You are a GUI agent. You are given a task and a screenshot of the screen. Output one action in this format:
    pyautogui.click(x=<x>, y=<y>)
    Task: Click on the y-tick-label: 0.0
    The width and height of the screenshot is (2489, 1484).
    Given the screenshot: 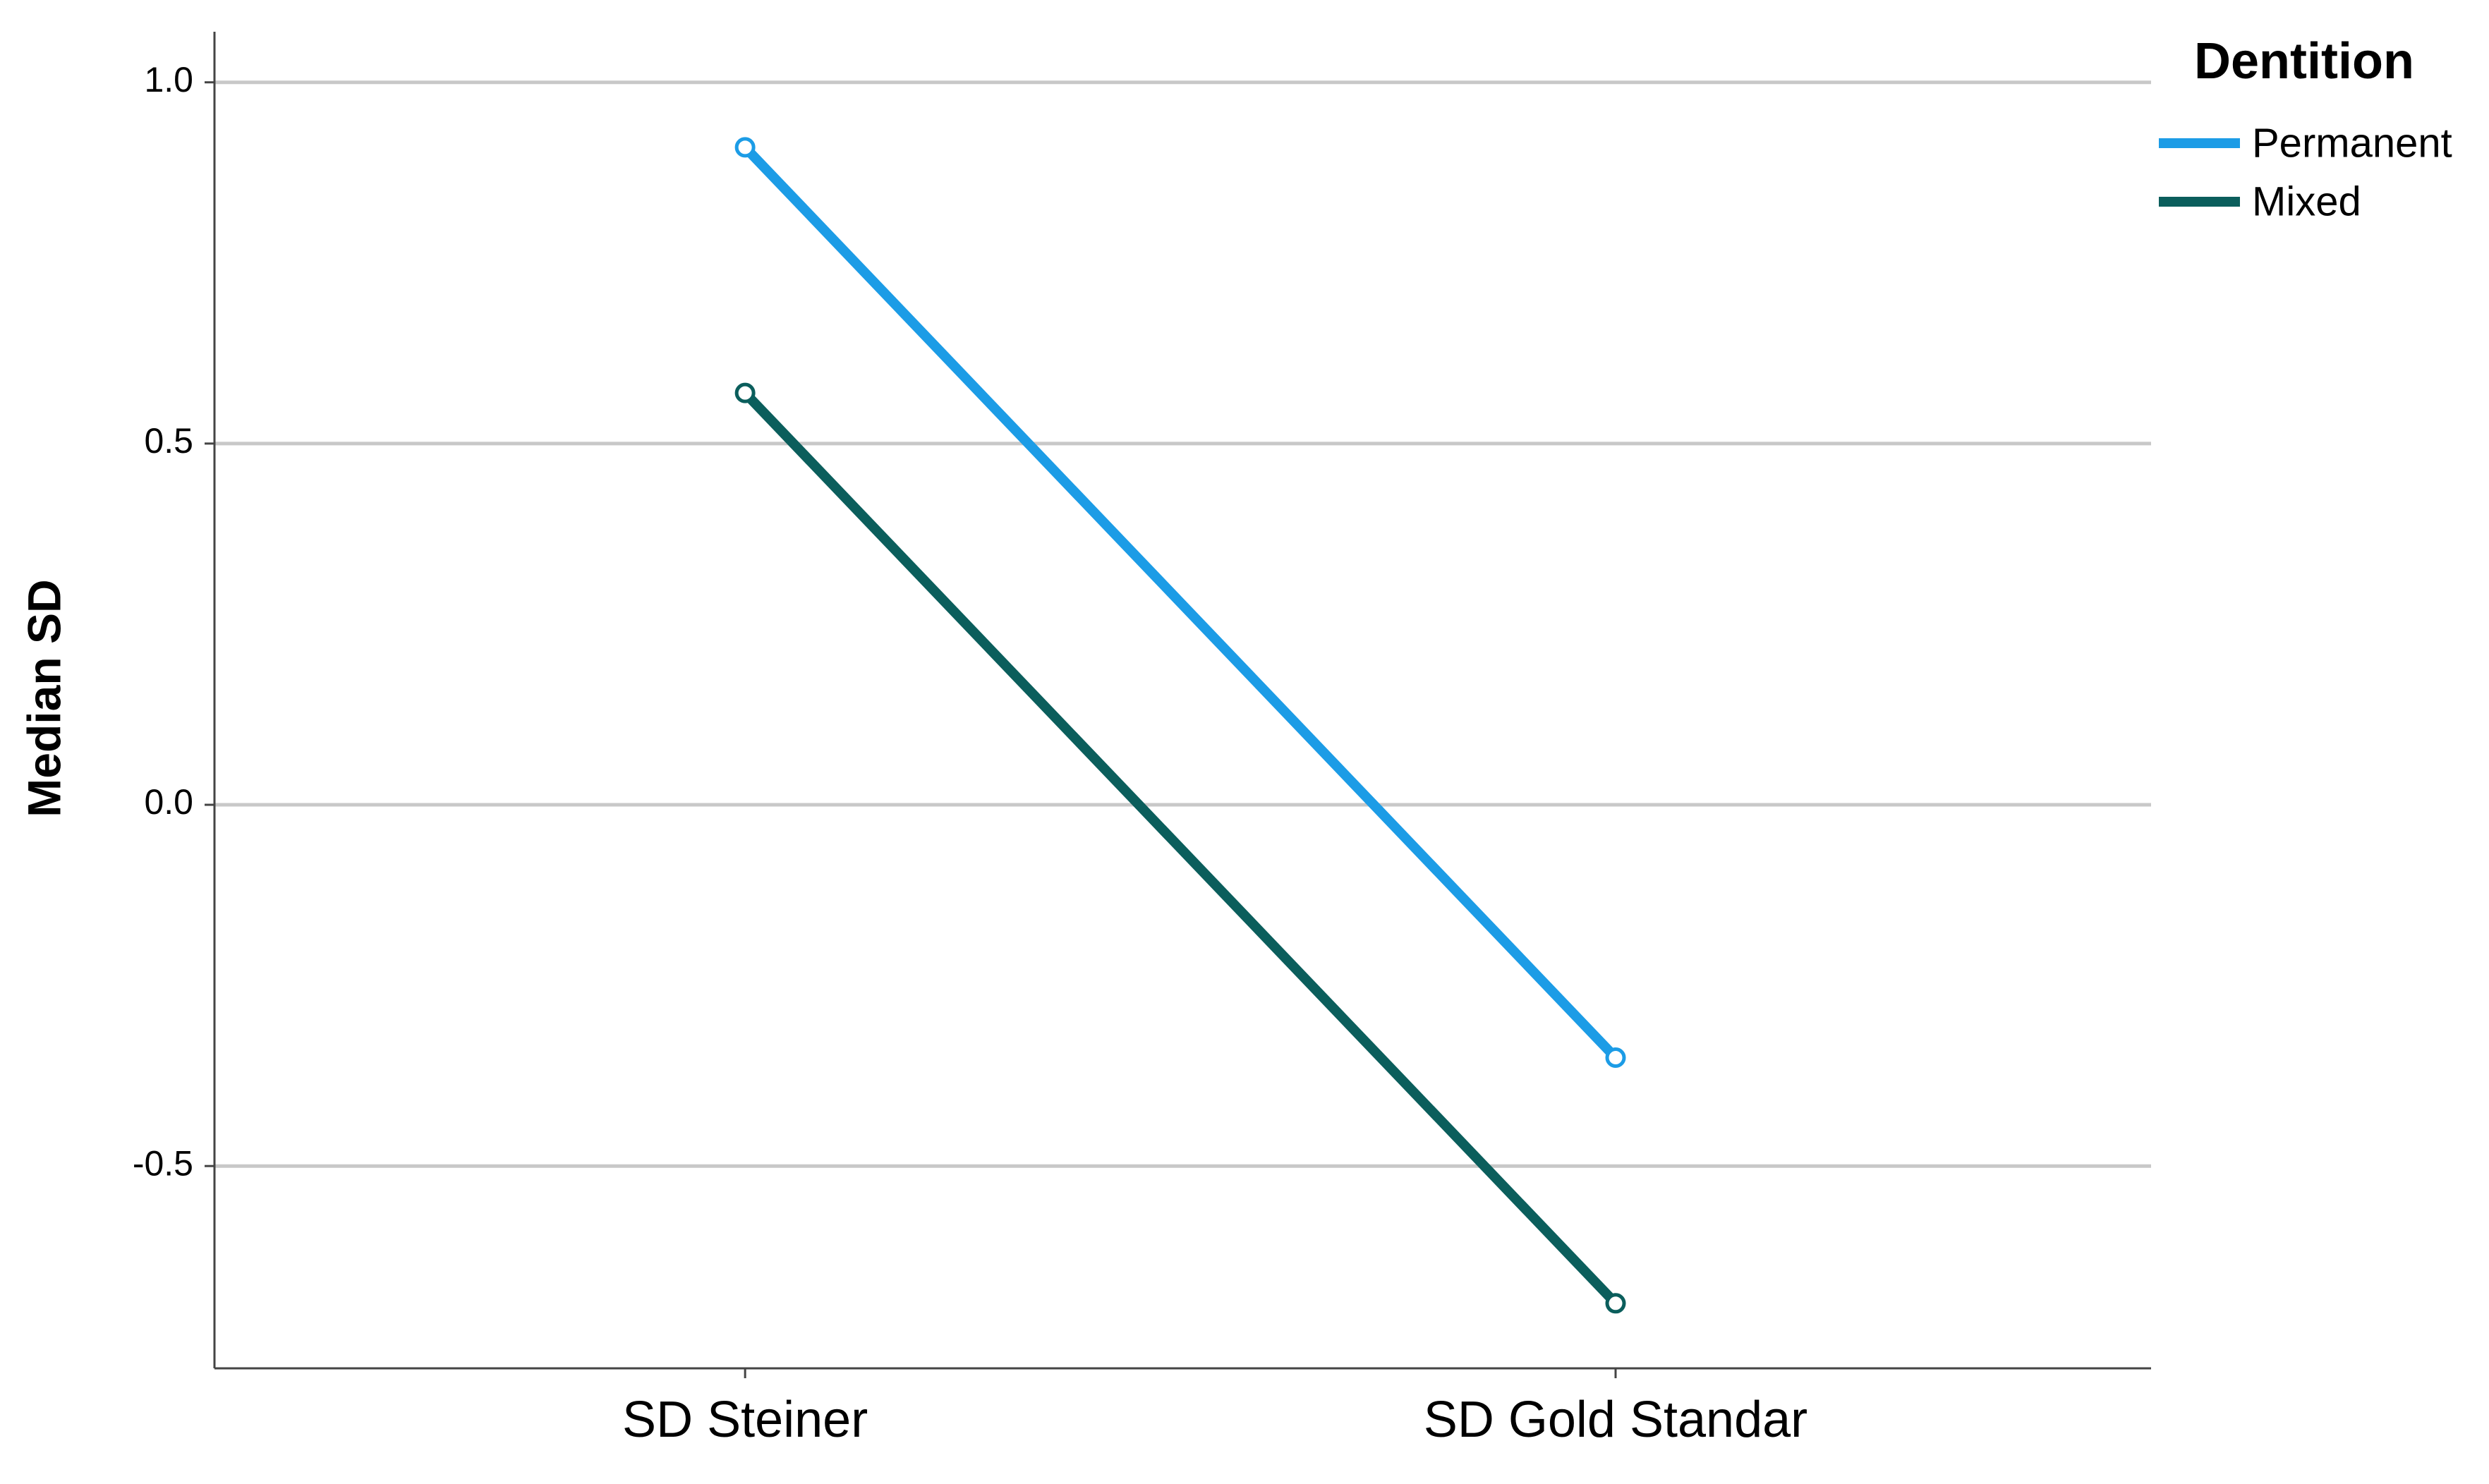 What is the action you would take?
    pyautogui.click(x=168, y=802)
    